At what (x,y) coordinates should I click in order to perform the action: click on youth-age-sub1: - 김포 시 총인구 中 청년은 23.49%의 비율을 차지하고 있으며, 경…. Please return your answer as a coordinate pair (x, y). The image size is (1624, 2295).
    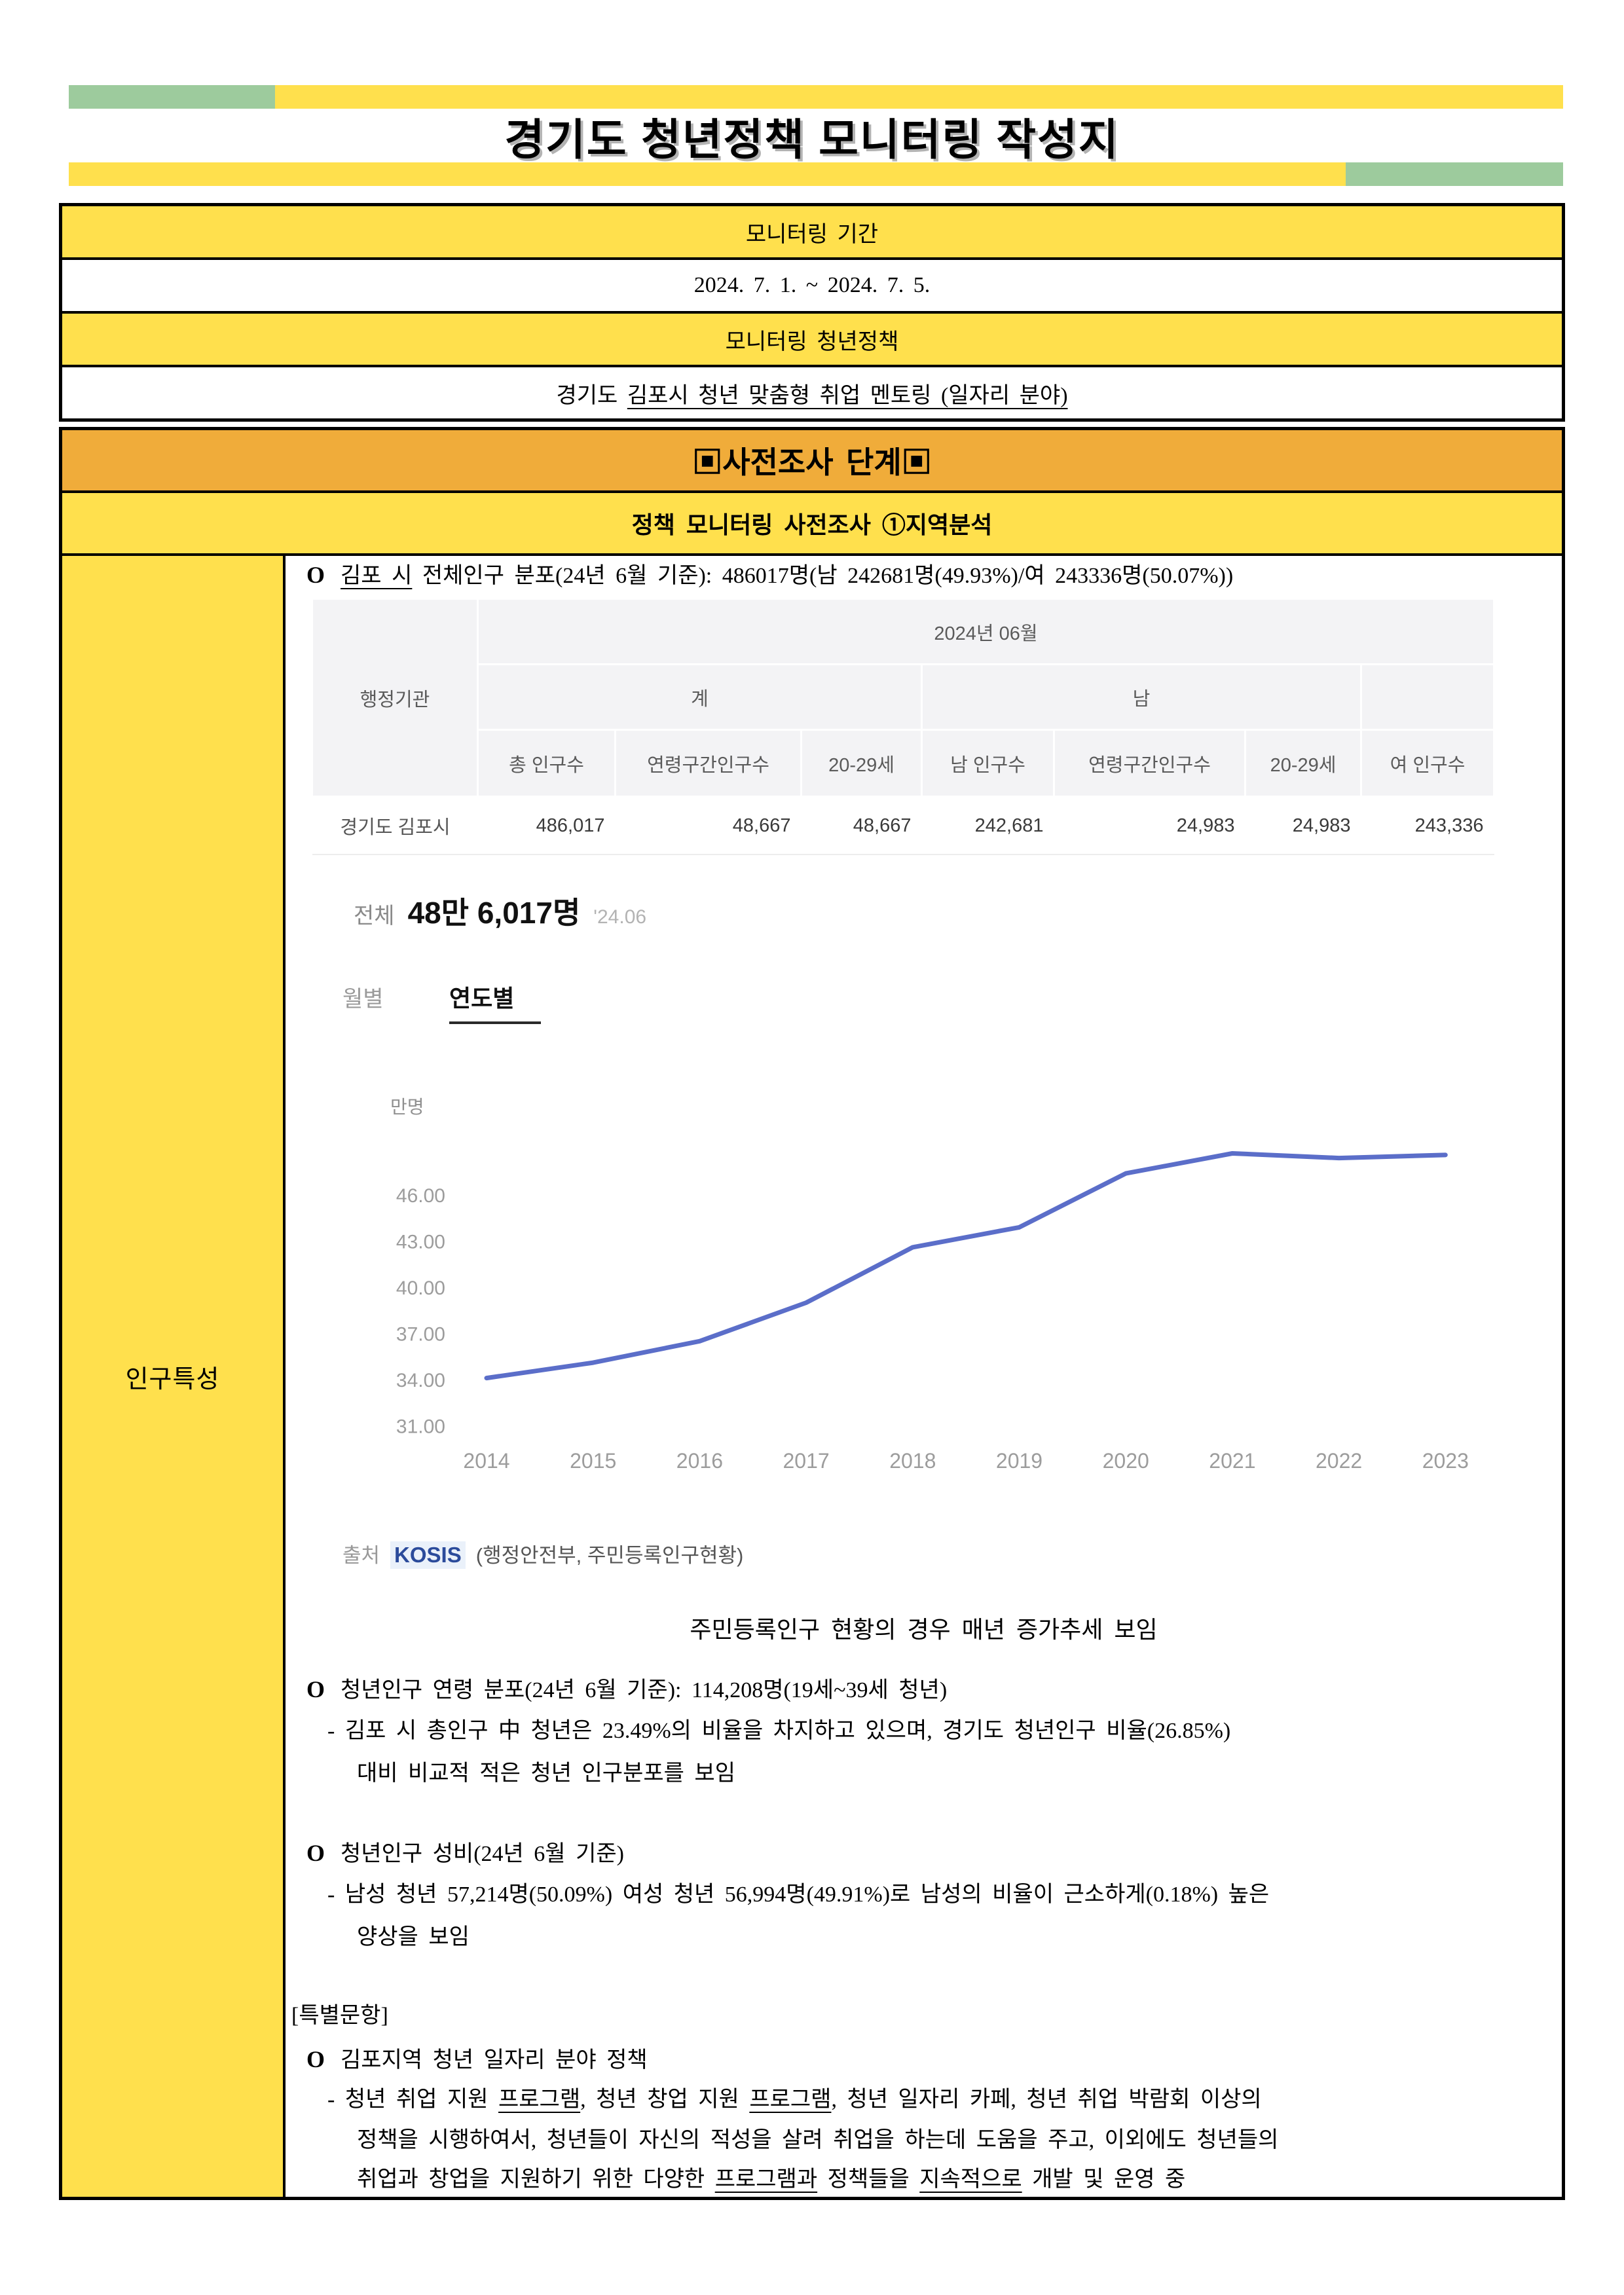
    Looking at the image, I should click on (779, 1731).